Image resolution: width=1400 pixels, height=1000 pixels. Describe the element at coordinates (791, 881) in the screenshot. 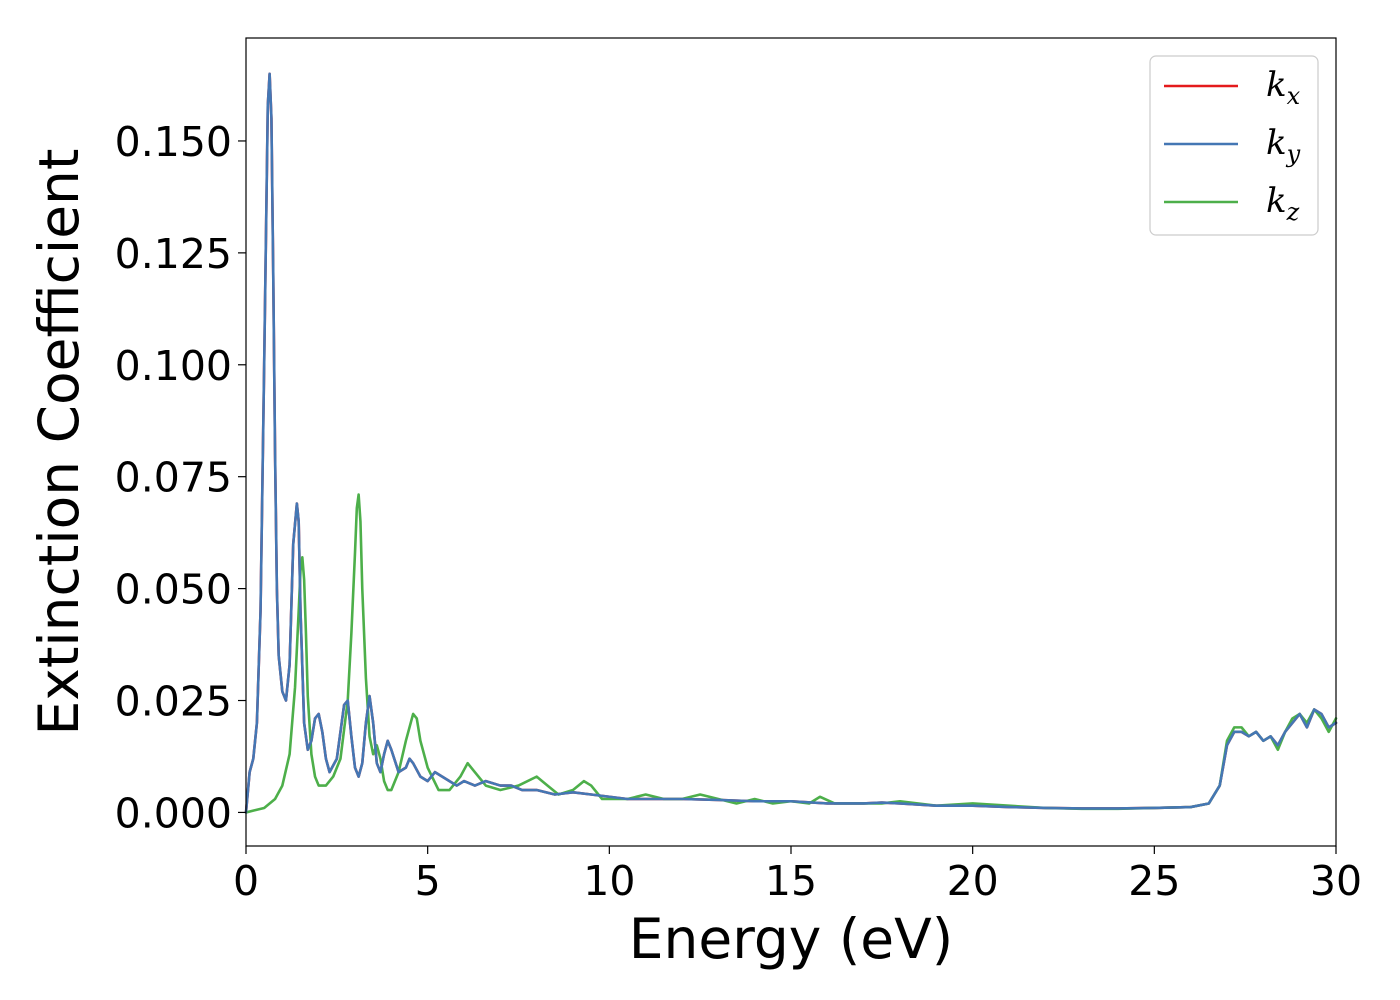

I see `x-tick-label: 15` at that location.